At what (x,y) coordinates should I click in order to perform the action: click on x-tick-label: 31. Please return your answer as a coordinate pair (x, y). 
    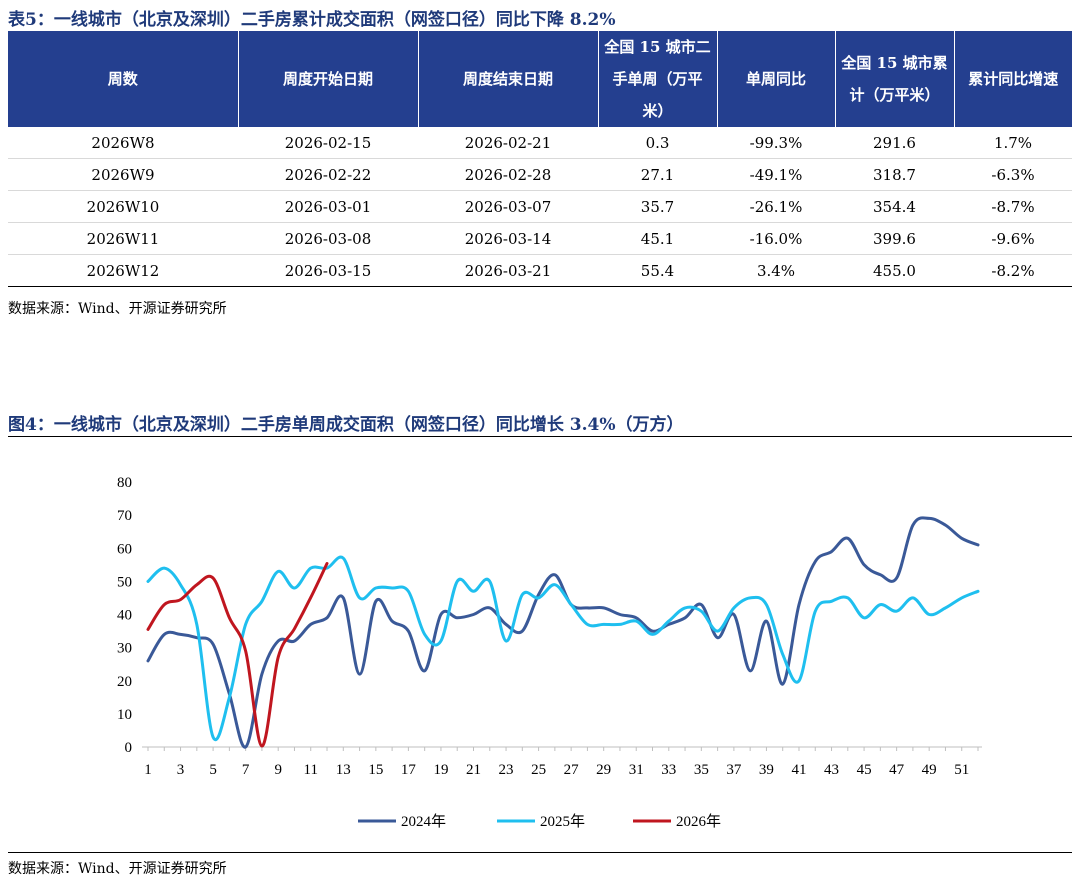
    Looking at the image, I should click on (636, 770).